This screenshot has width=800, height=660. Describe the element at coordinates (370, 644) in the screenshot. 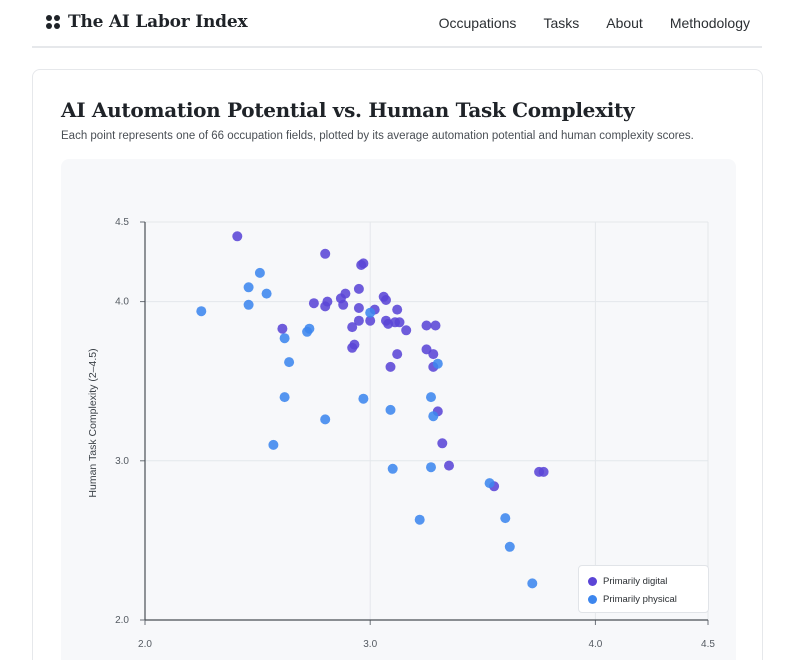

I see `x-tick-label-1: 3.0` at that location.